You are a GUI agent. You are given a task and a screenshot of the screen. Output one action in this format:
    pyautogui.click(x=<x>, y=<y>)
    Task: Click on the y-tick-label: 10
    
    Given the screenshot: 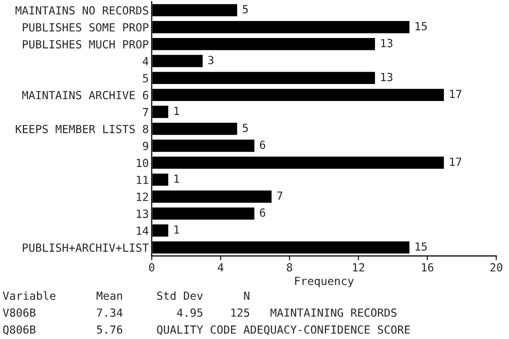 What is the action you would take?
    pyautogui.click(x=142, y=163)
    